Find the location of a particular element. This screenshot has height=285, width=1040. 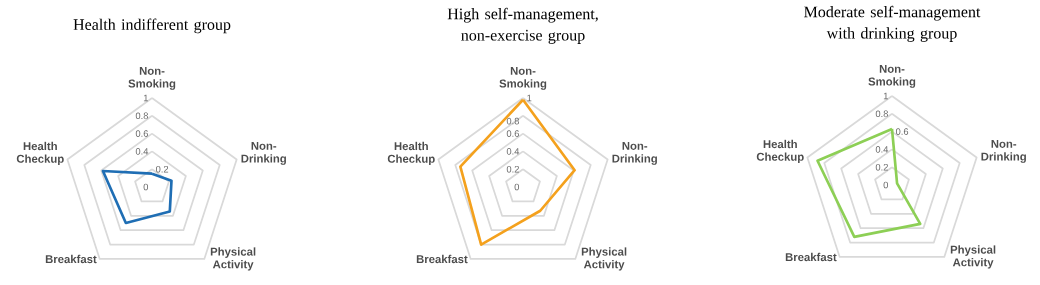

chart-title: High self-management, non-exercise group is located at coordinates (522, 25).